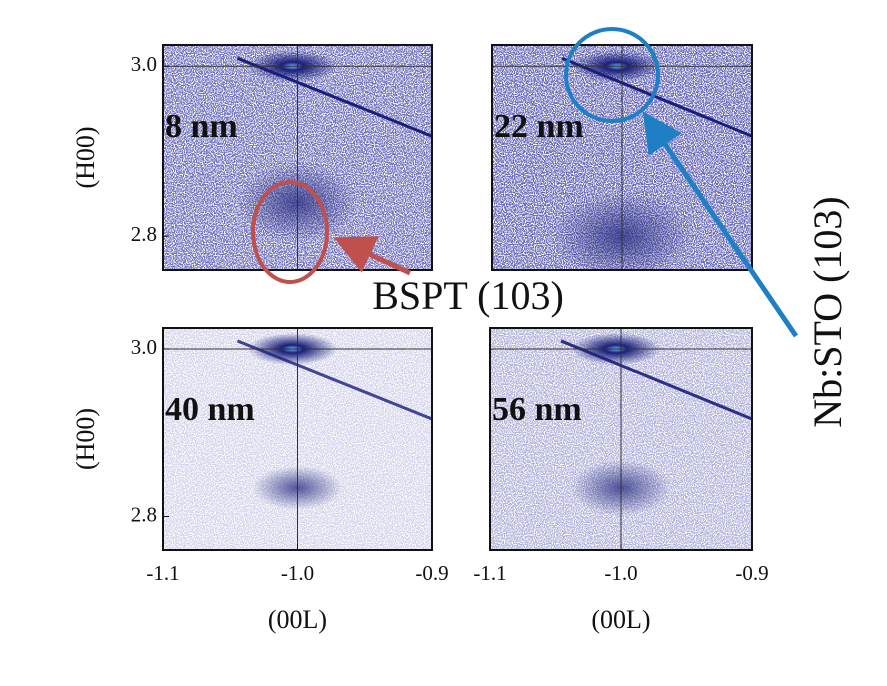  Describe the element at coordinates (210, 409) in the screenshot. I see `panel-label: 40 nm` at that location.